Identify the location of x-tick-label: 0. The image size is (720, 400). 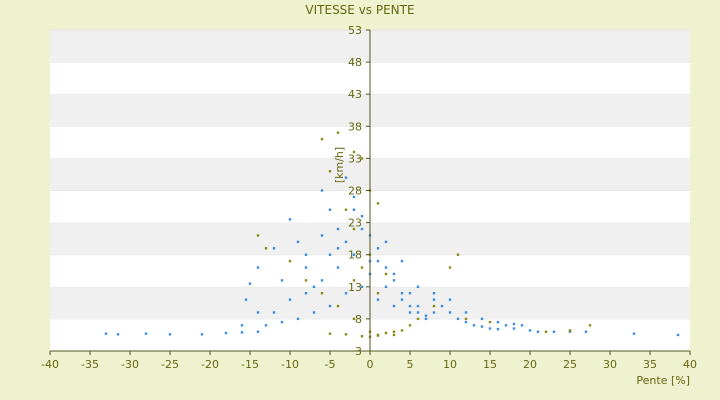
(370, 364).